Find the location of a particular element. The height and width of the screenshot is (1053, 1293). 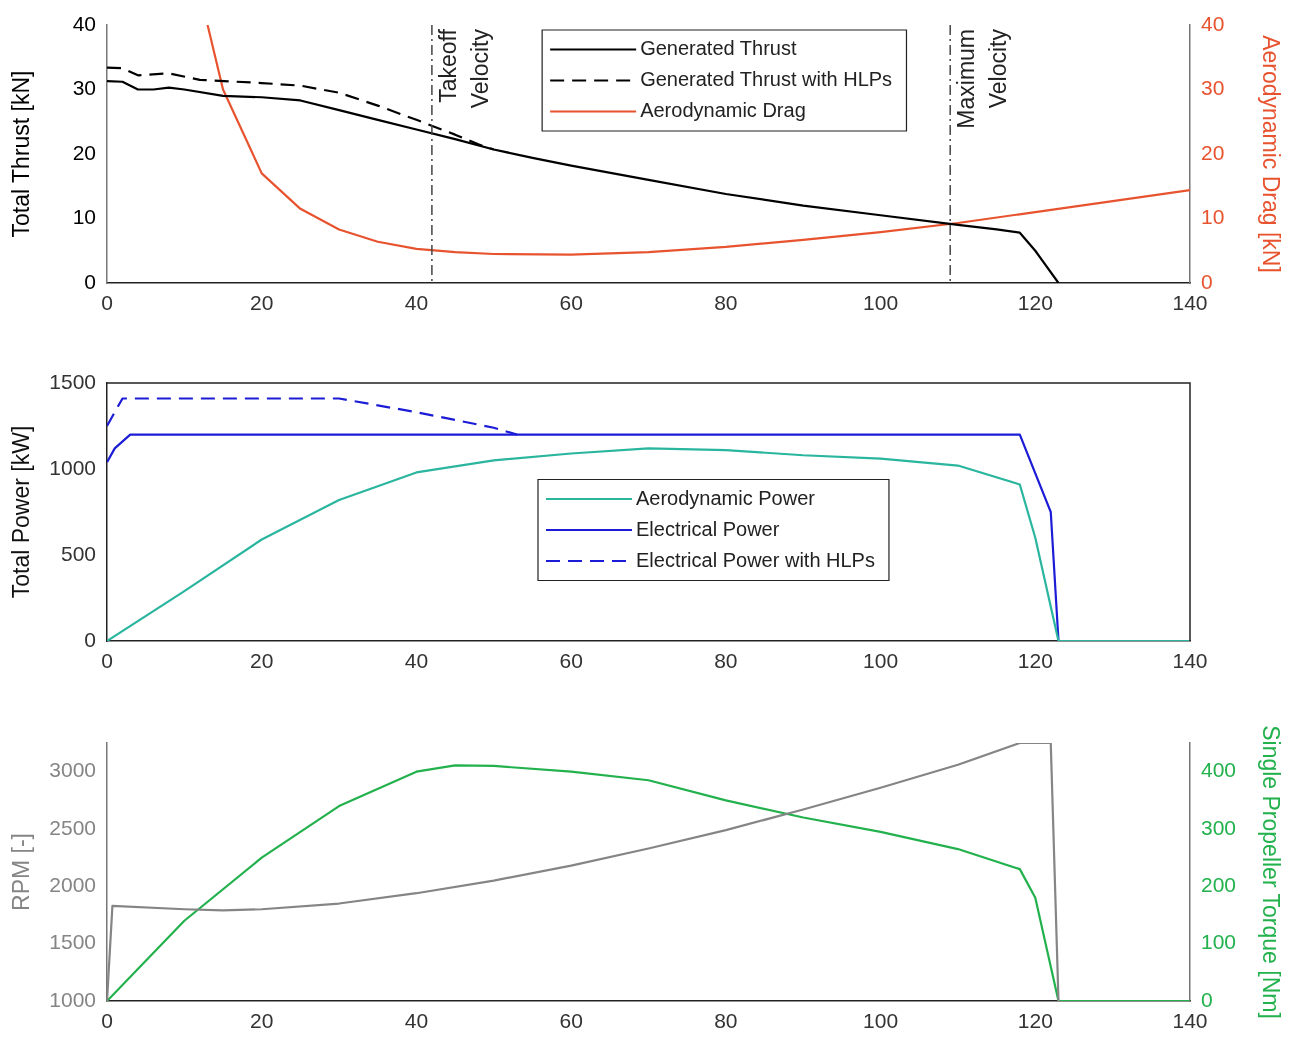

legend-label: Generated Thrust is located at coordinates (718, 48).